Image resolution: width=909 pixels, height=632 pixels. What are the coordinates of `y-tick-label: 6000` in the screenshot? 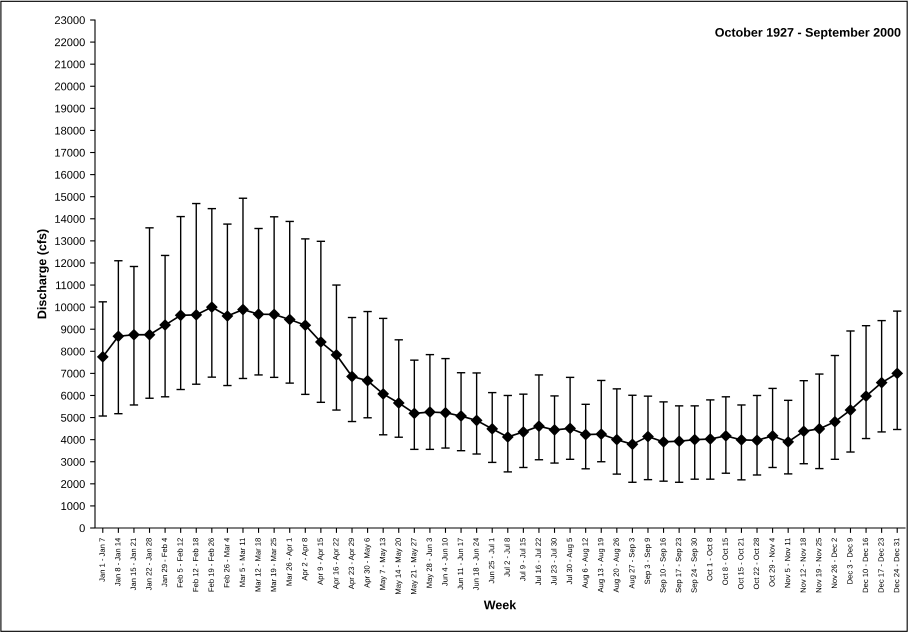 It's located at (73, 396).